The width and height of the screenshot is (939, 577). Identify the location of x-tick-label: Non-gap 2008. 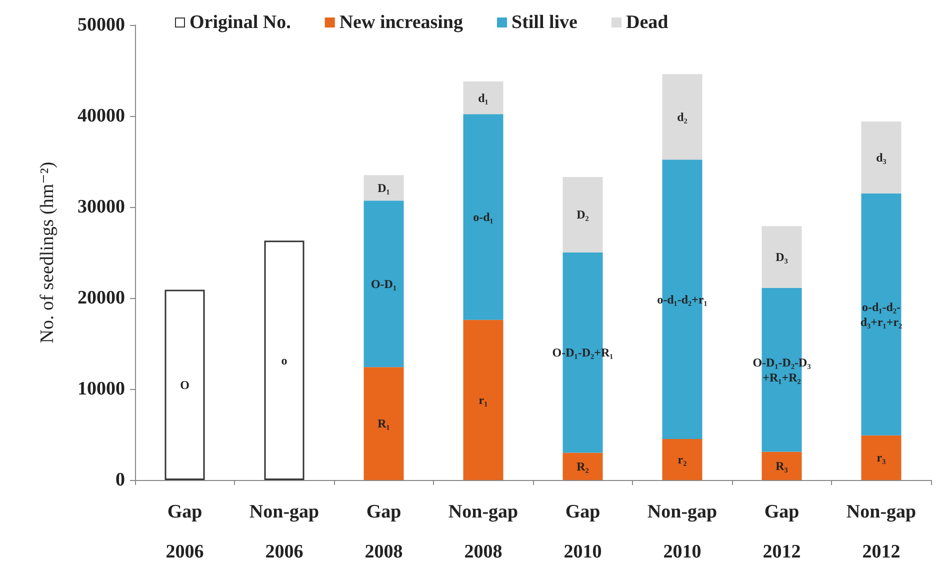
(483, 532).